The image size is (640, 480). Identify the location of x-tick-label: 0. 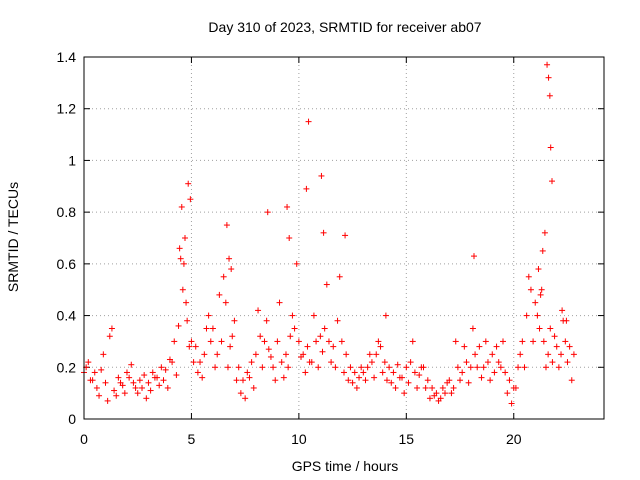
(84, 439).